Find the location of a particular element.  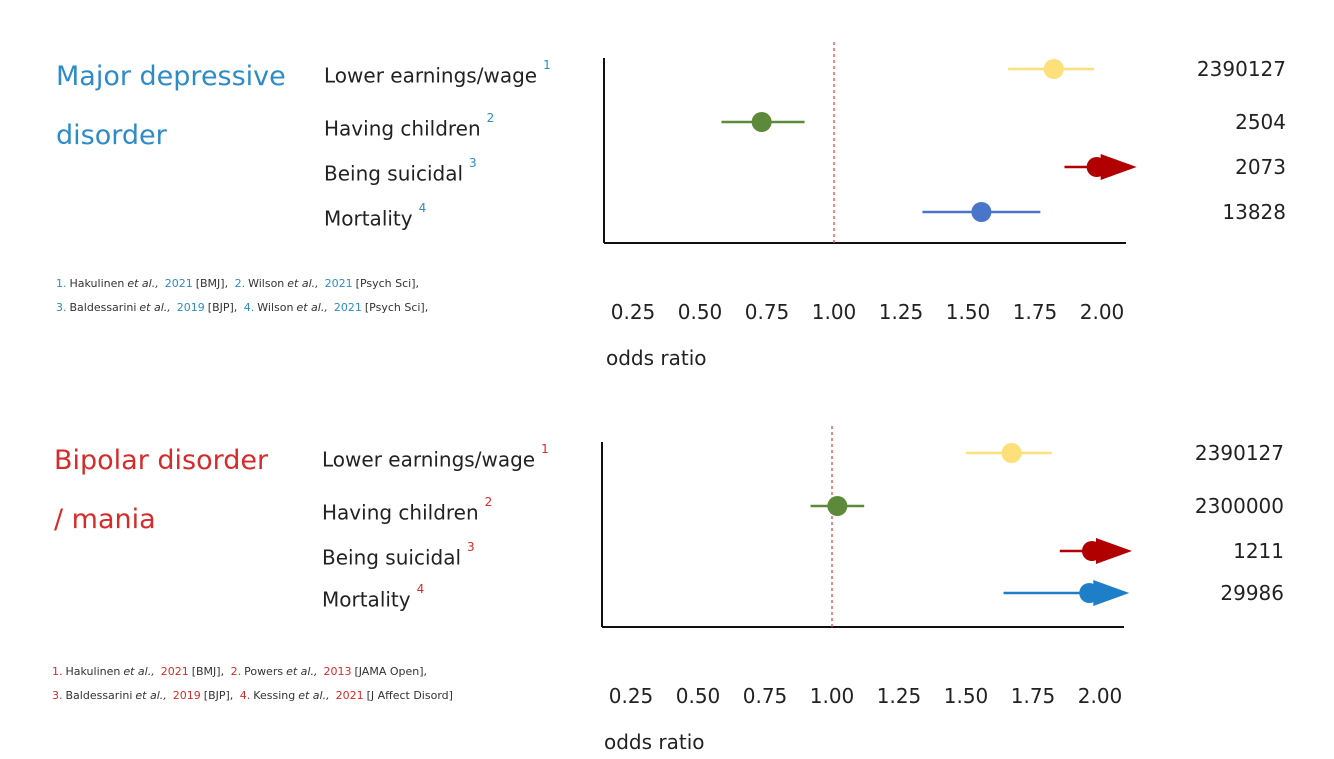

x-tick-label: 1.00 is located at coordinates (832, 696).